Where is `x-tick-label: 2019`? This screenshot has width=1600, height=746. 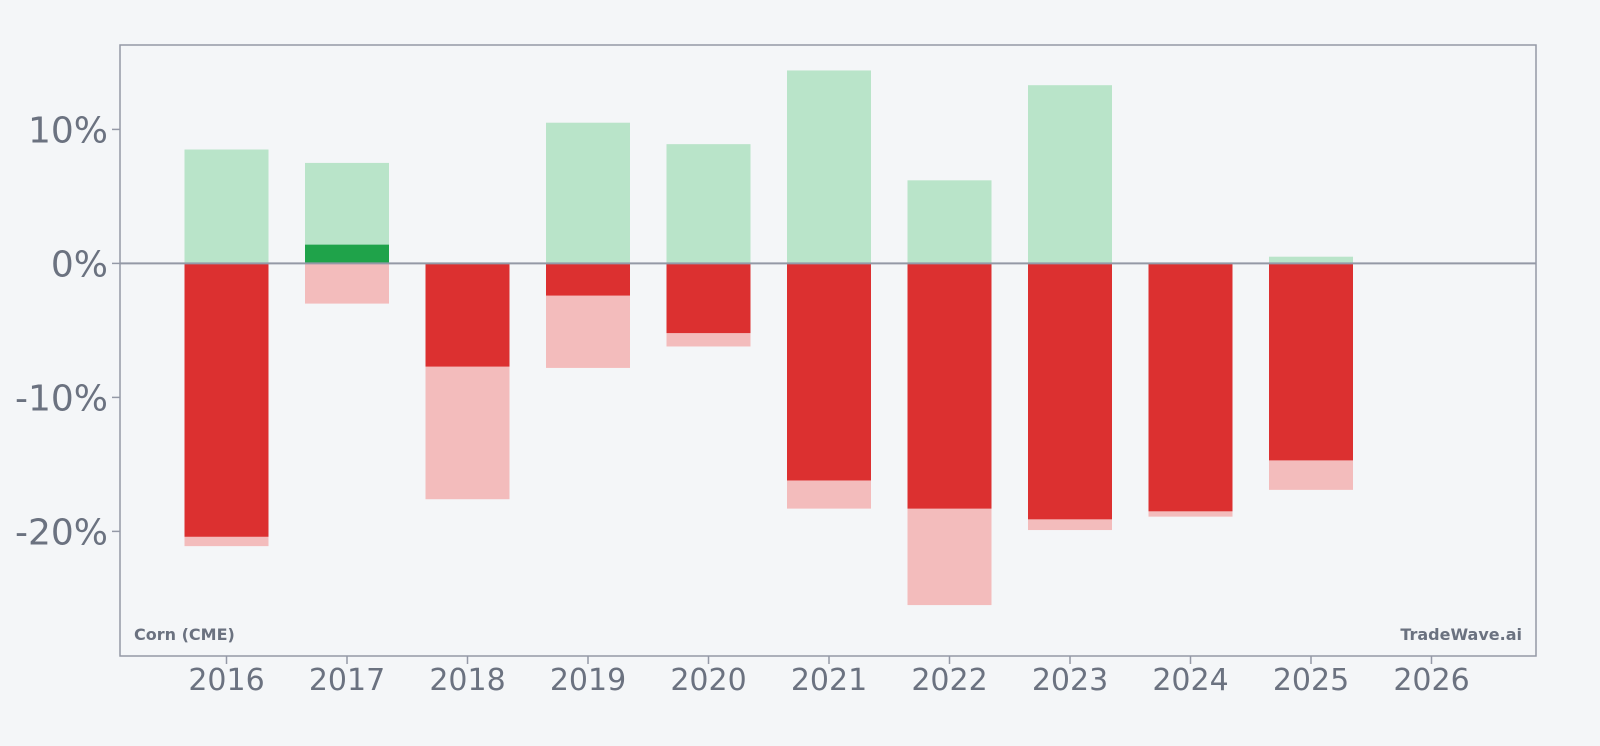
x-tick-label: 2019 is located at coordinates (588, 680).